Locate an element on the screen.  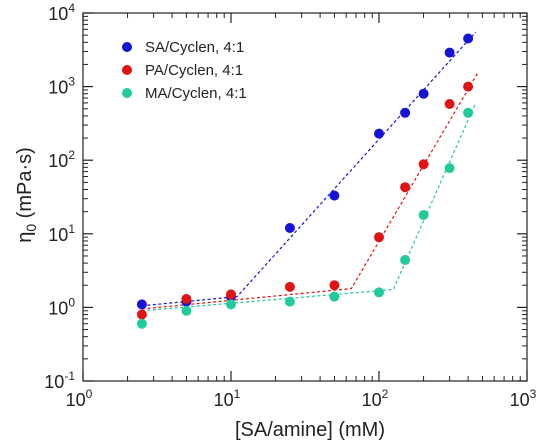
legend-label-1: SA/Cyclen, 4:1 is located at coordinates (194, 47).